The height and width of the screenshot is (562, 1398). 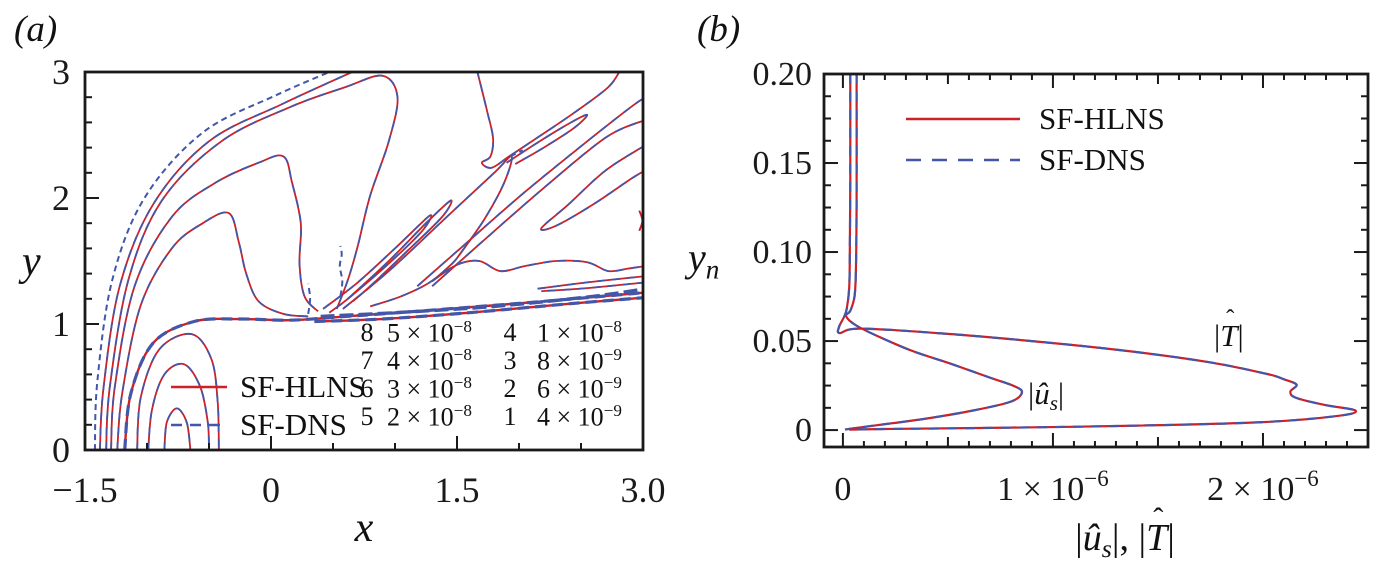 I want to click on tick-label: 0.10, so click(x=783, y=252).